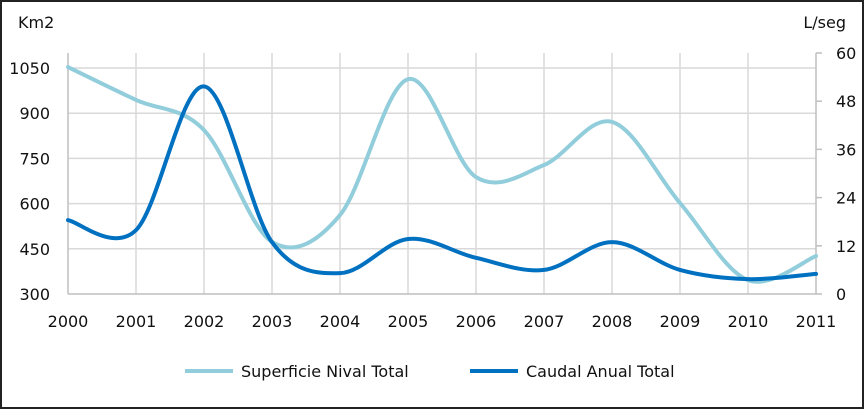 The width and height of the screenshot is (864, 409). I want to click on right-tick-label: 12, so click(846, 246).